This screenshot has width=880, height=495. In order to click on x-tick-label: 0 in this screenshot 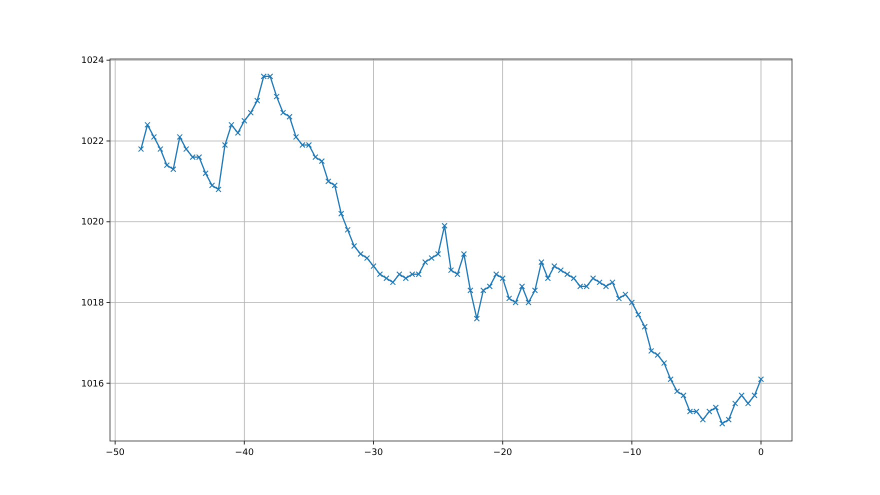, I will do `click(761, 453)`.